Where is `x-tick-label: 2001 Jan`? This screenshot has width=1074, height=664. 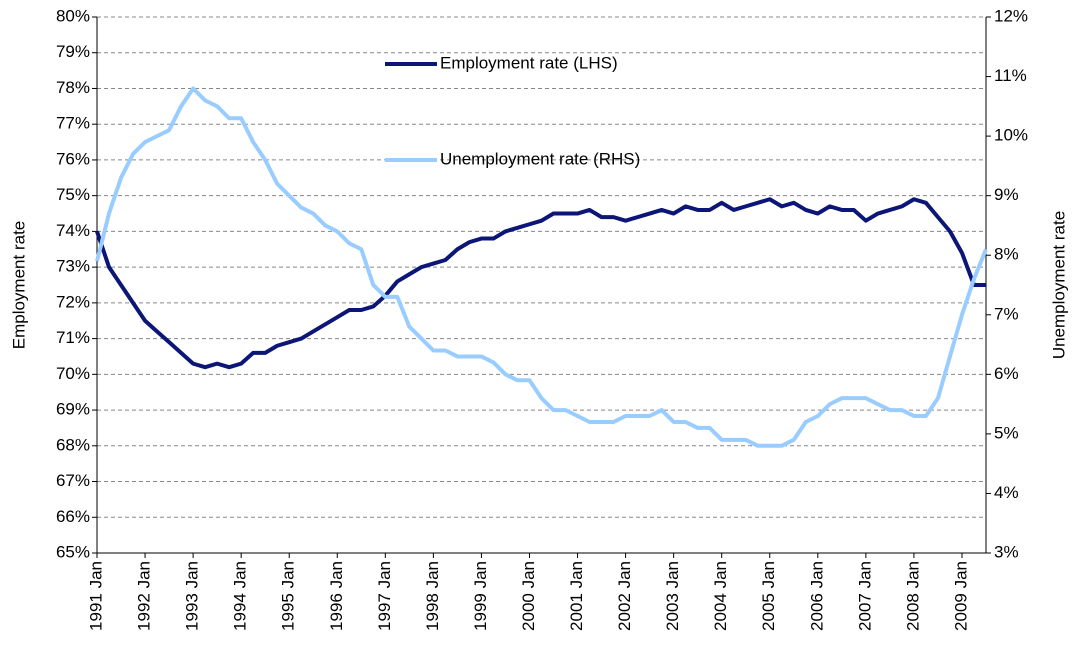
x-tick-label: 2001 Jan is located at coordinates (576, 596).